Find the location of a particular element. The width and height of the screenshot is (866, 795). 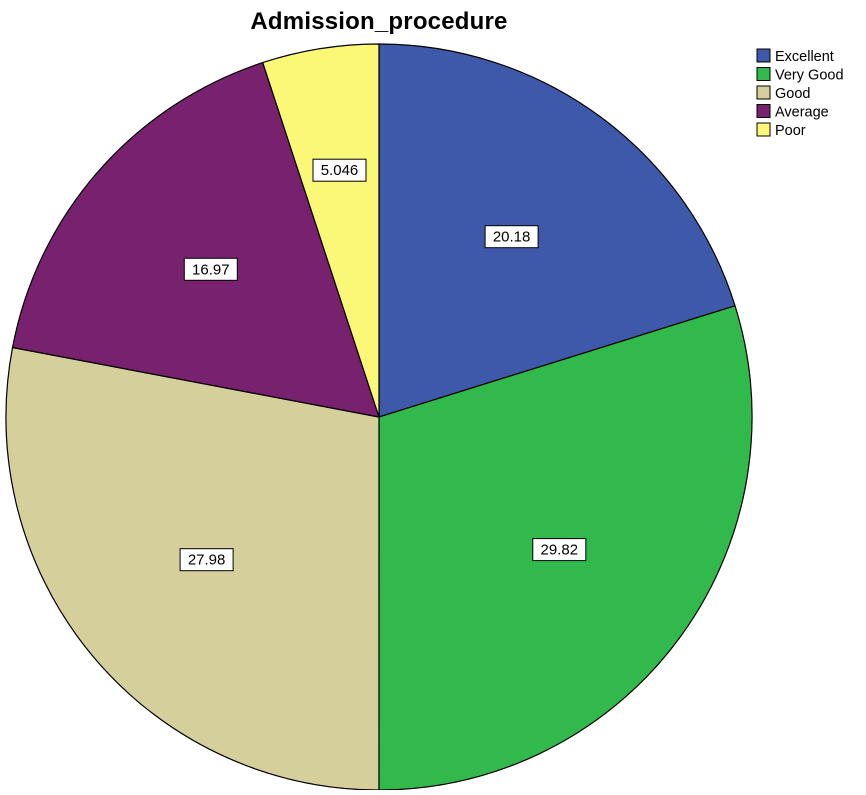

data-label-text: 16.97 is located at coordinates (211, 269).